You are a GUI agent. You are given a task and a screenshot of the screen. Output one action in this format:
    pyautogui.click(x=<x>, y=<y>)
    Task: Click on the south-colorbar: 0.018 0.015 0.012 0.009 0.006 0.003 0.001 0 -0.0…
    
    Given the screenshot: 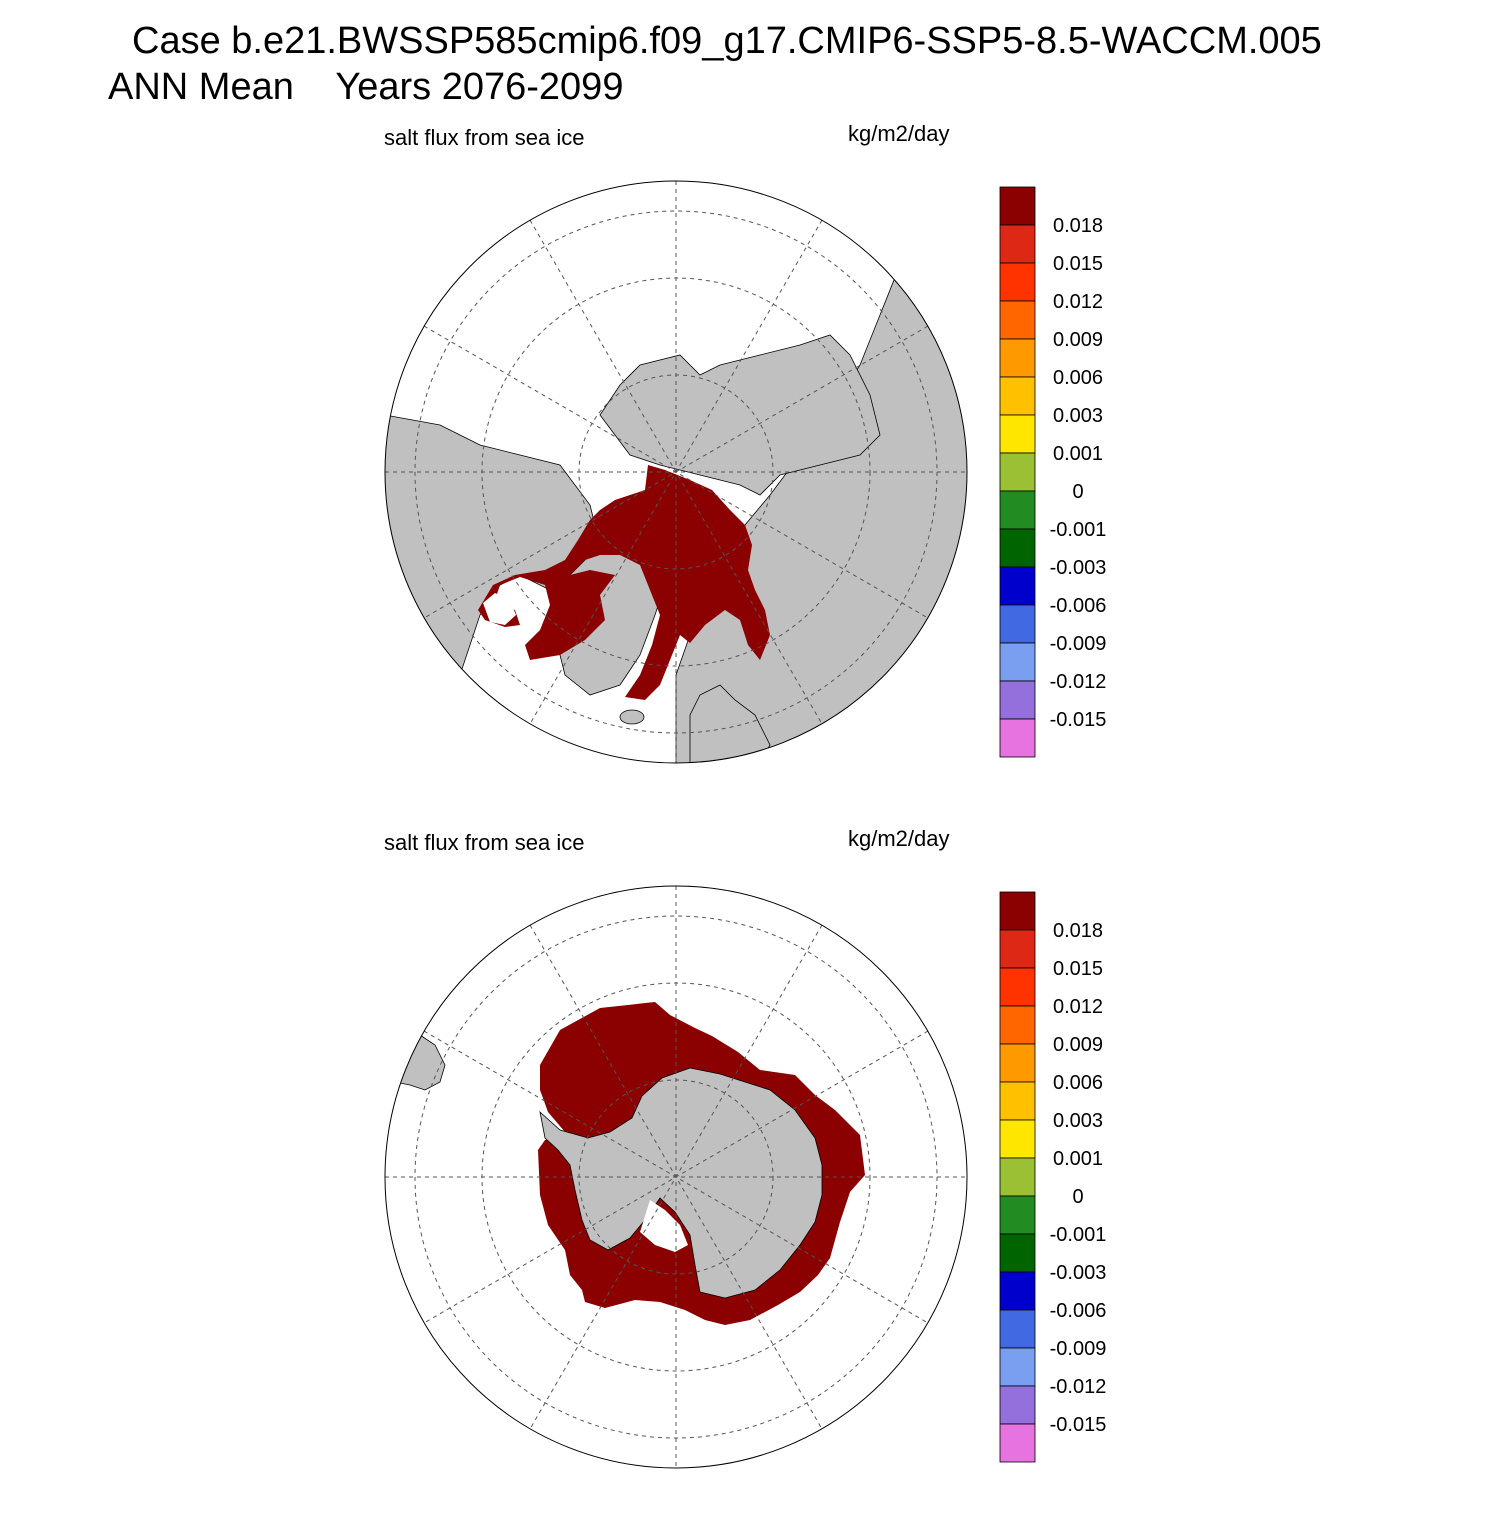 What is the action you would take?
    pyautogui.click(x=1053, y=1177)
    